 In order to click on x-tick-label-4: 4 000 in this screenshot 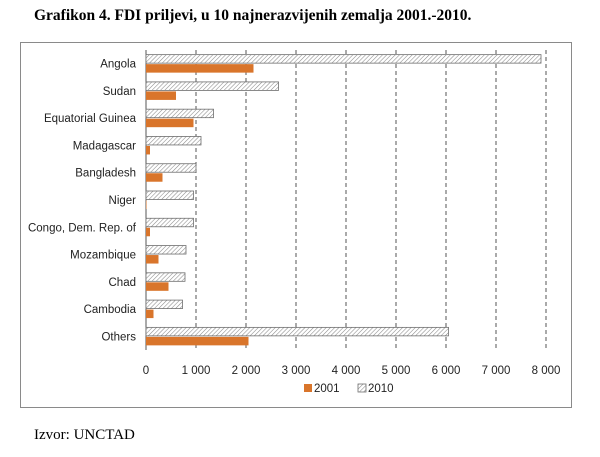, I will do `click(346, 371)`.